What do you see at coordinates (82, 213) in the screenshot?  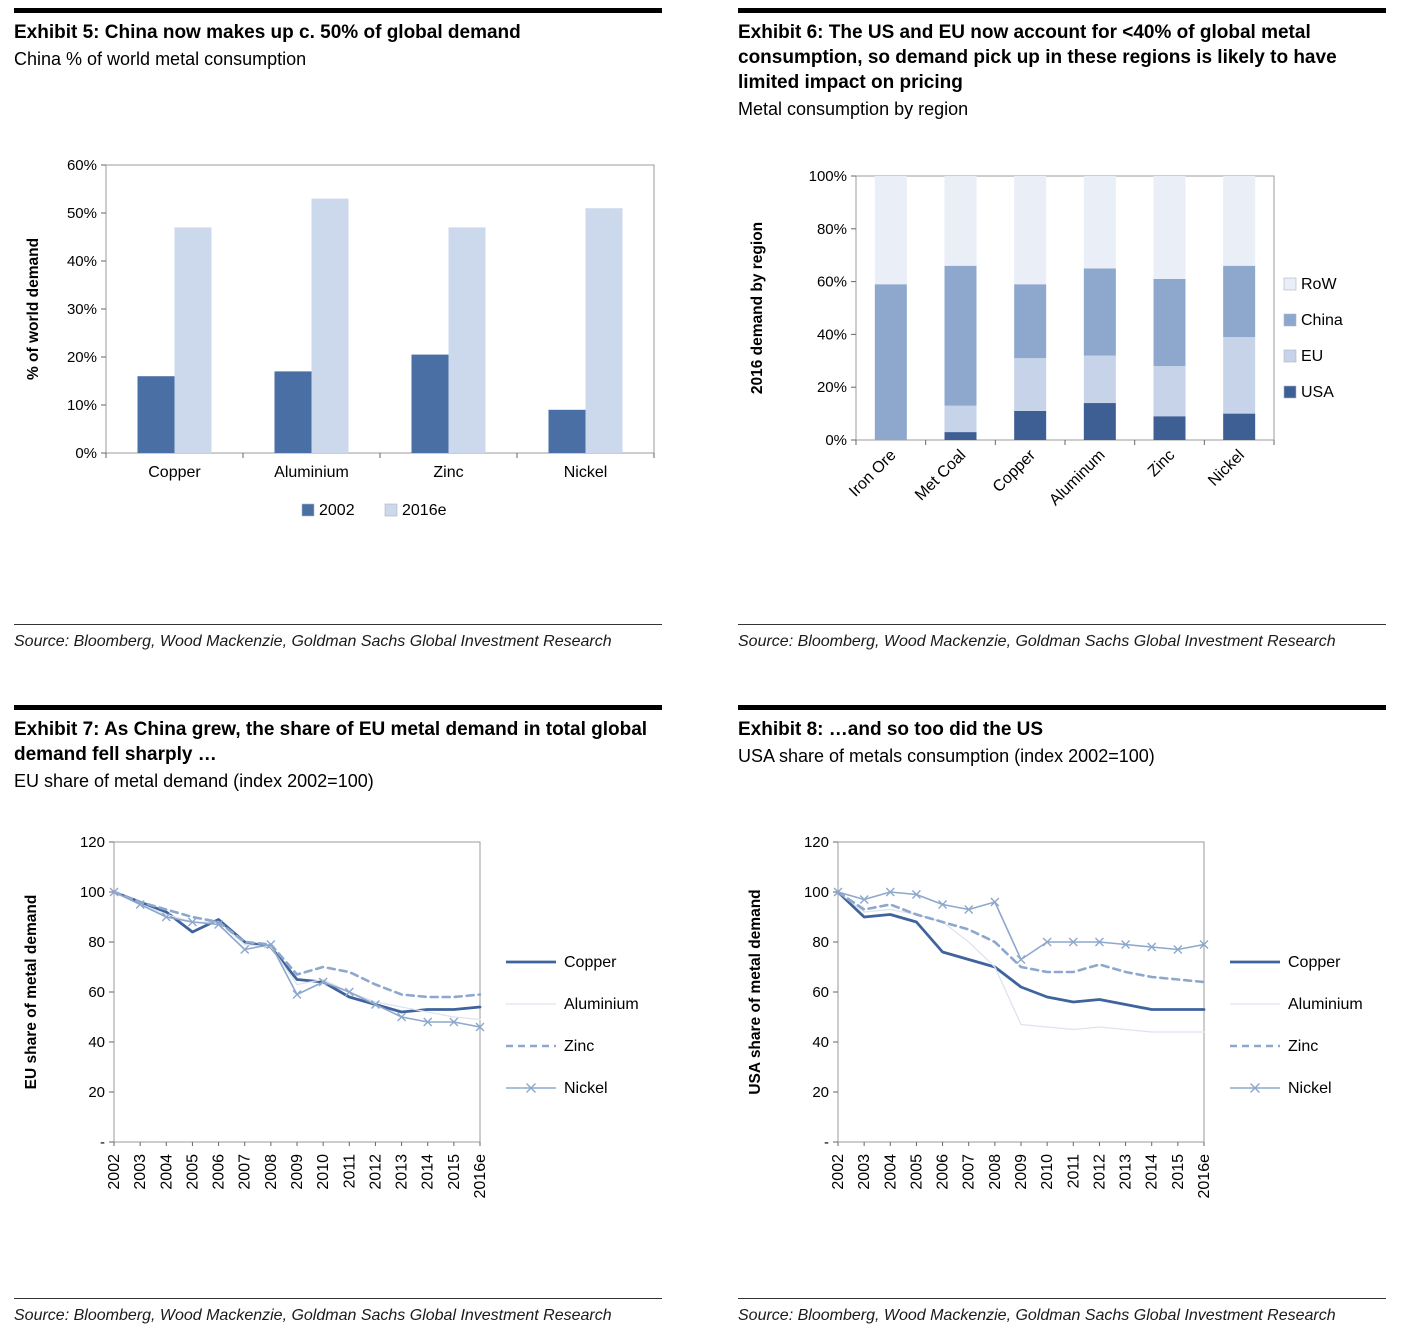 I see `svg-text: 50%` at bounding box center [82, 213].